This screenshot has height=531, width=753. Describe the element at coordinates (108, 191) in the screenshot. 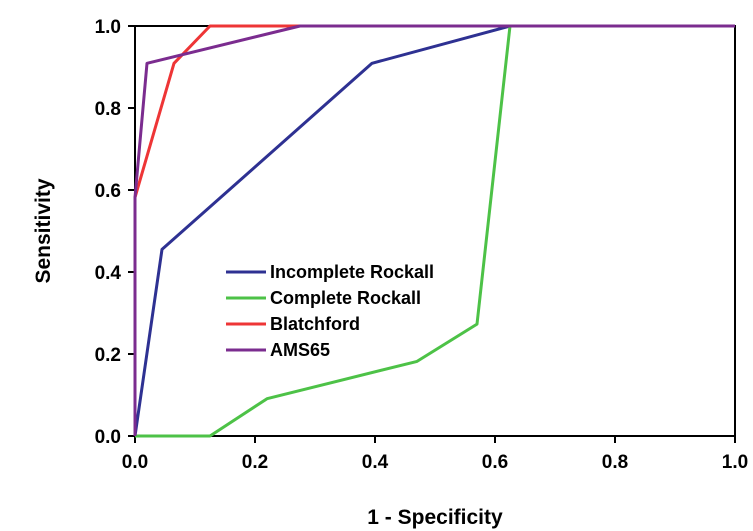

I see `y-tick-label: 0.6` at that location.